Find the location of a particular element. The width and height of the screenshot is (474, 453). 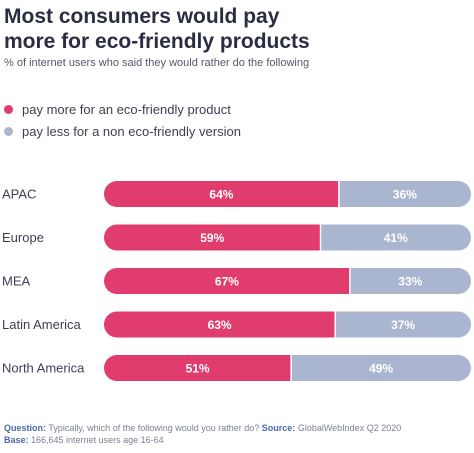

footer-line-2: Base: 166,645 internet users age 16-64 is located at coordinates (202, 440).